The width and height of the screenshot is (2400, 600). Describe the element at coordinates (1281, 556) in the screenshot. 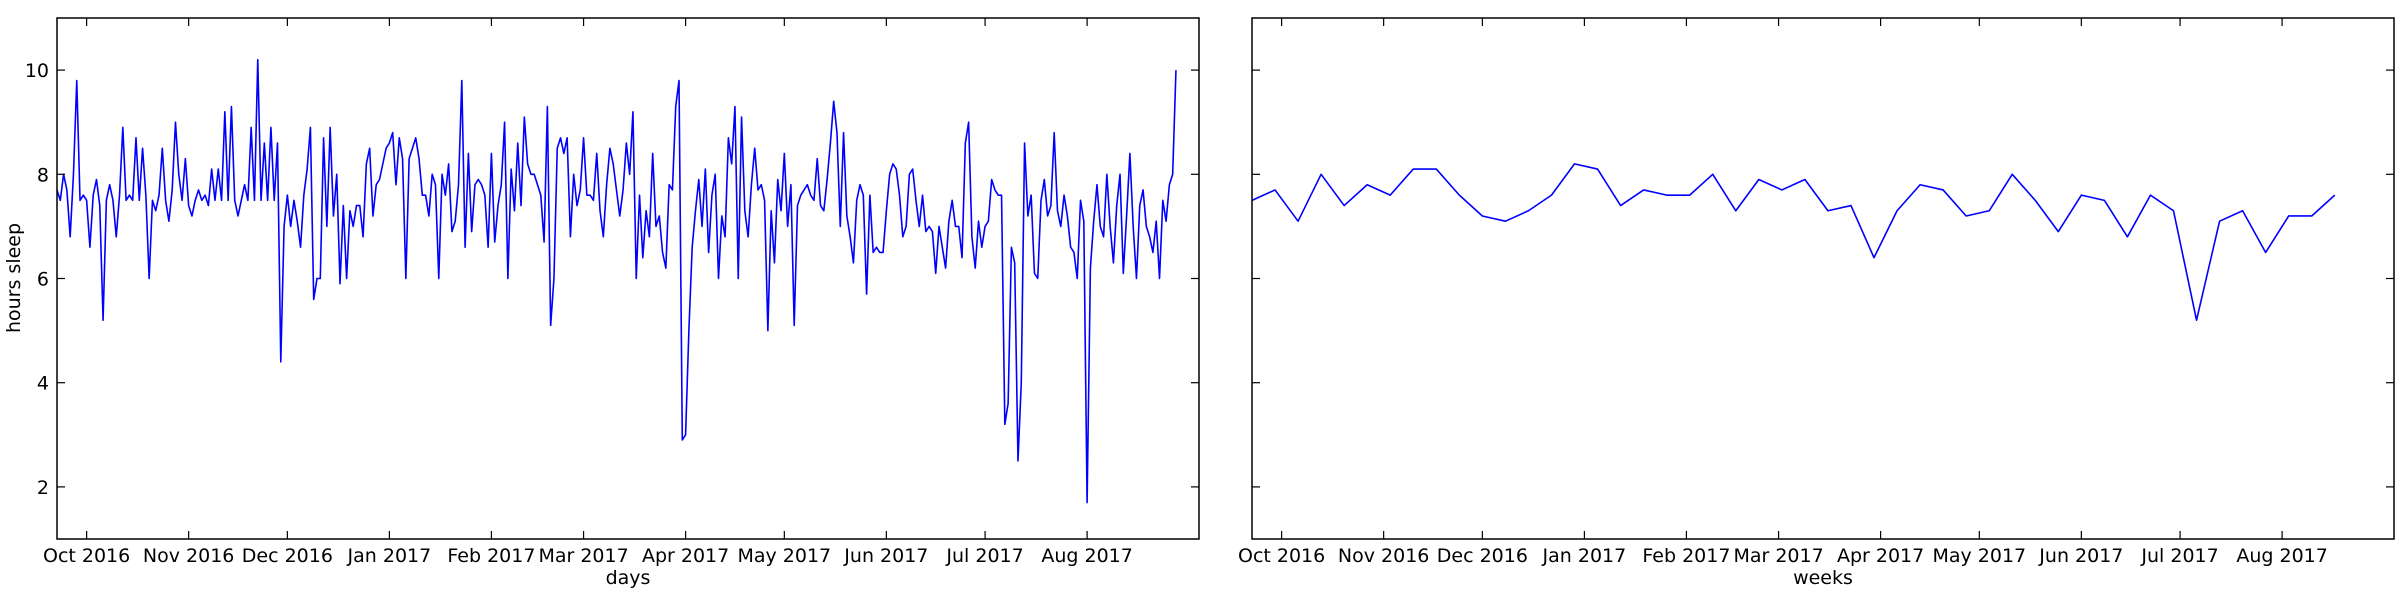

I see `weeks-x-tick-label: Oct 2016` at that location.